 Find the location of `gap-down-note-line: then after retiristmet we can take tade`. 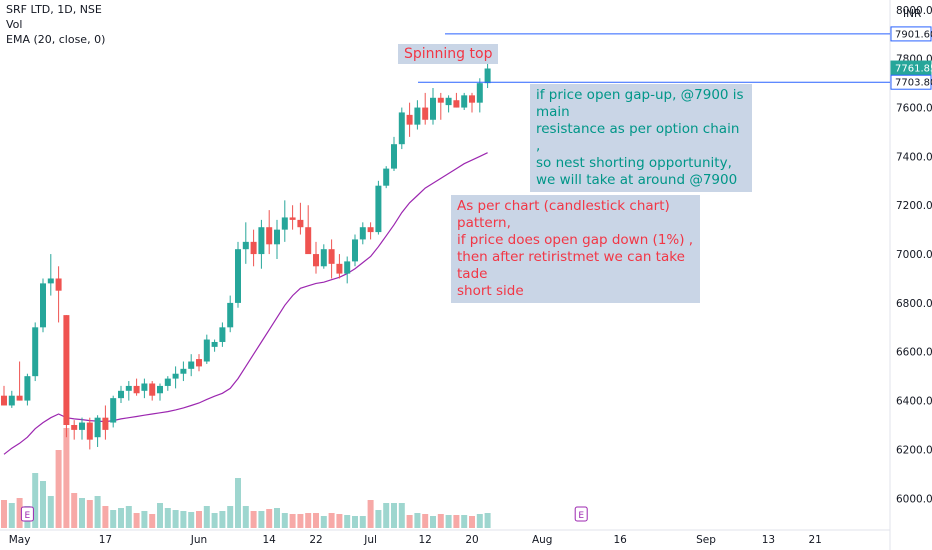

gap-down-note-line: then after retiristmet we can take tade is located at coordinates (571, 265).